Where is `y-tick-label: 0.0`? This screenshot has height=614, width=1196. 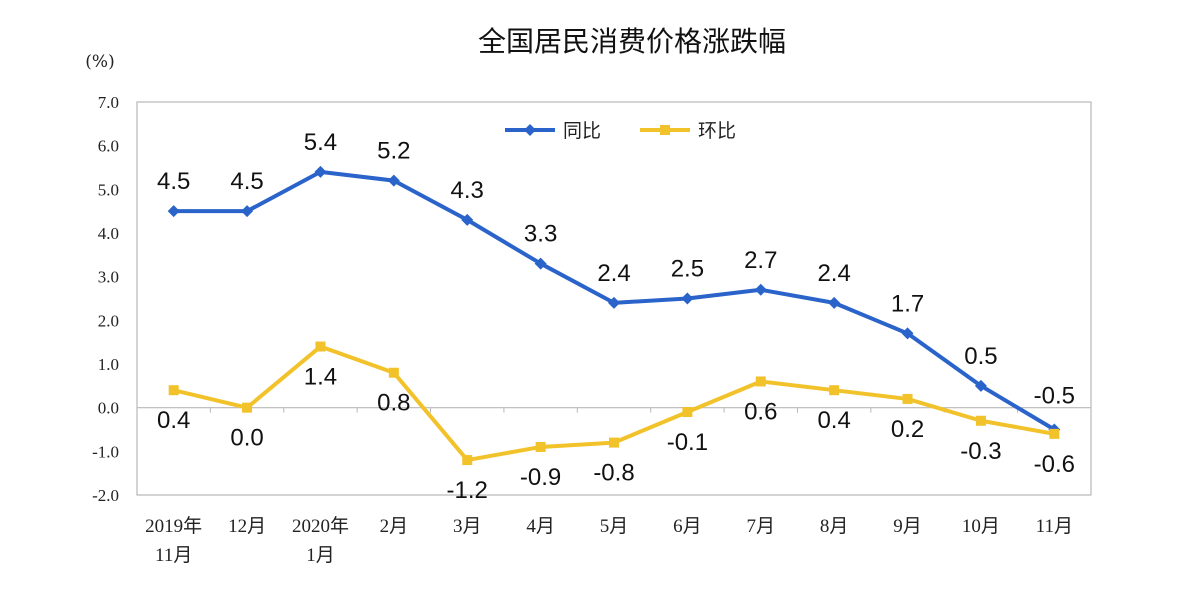 y-tick-label: 0.0 is located at coordinates (108, 408).